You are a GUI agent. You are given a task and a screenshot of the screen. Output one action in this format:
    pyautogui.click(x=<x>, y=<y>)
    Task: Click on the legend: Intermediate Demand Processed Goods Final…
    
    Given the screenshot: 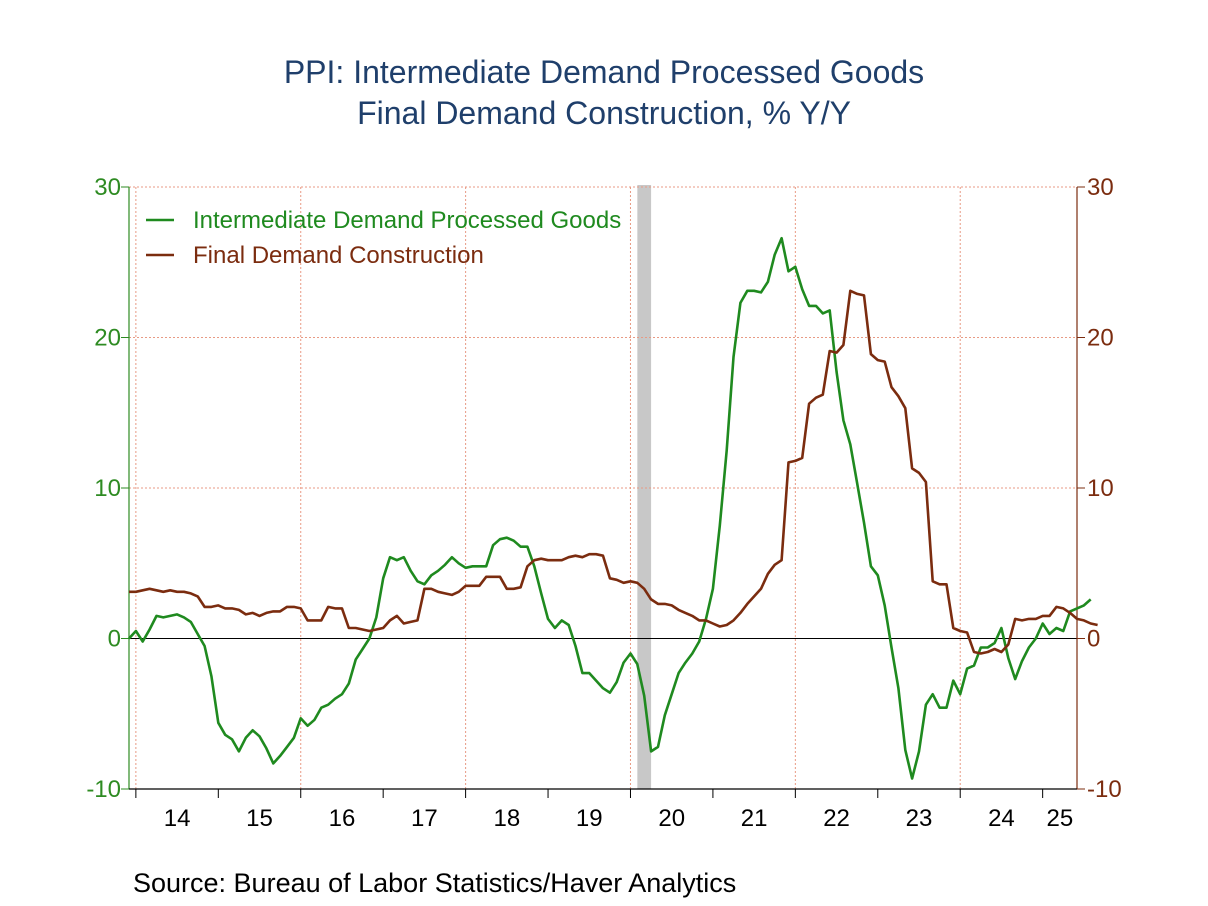 What is the action you would take?
    pyautogui.click(x=383, y=238)
    